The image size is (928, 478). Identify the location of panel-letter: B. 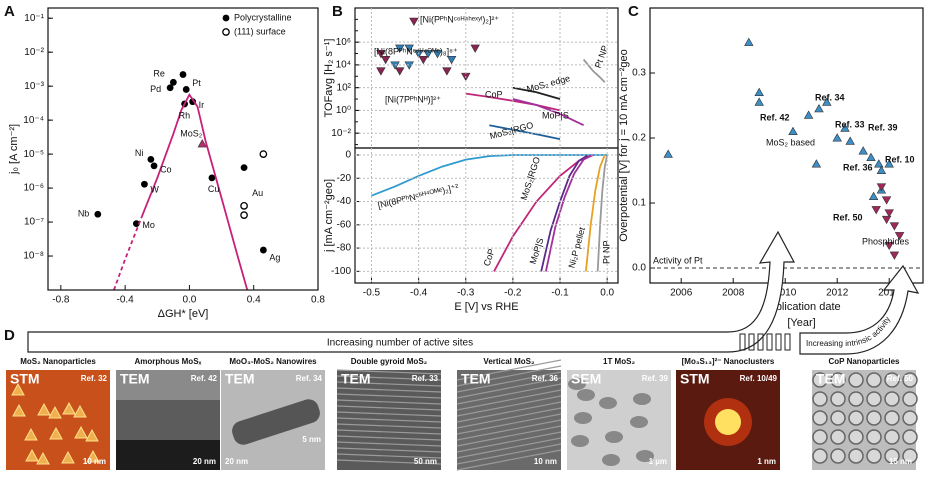
(337, 11).